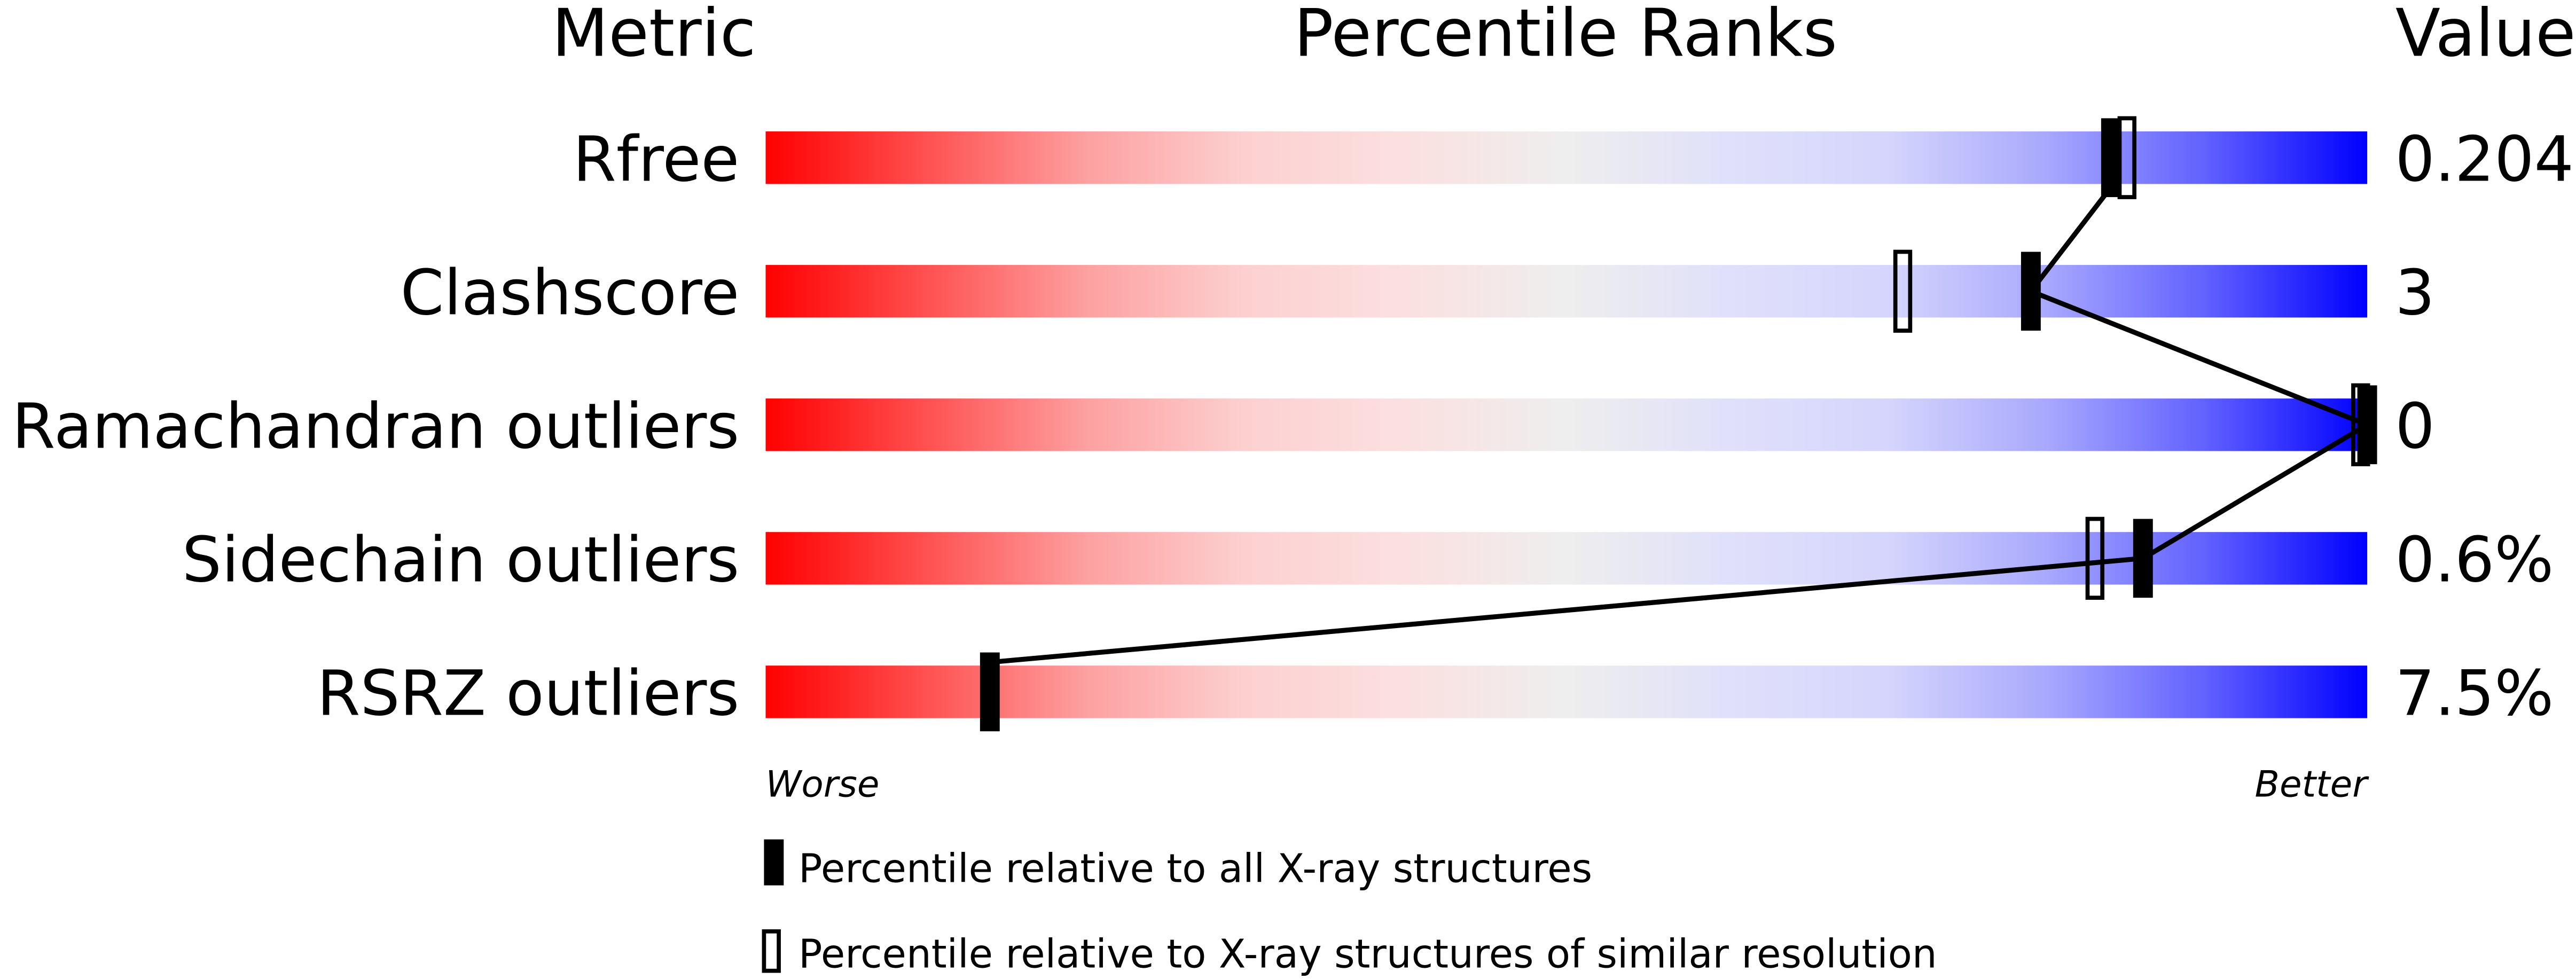 Image resolution: width=2576 pixels, height=979 pixels. What do you see at coordinates (2312, 784) in the screenshot?
I see `better-label: Better` at bounding box center [2312, 784].